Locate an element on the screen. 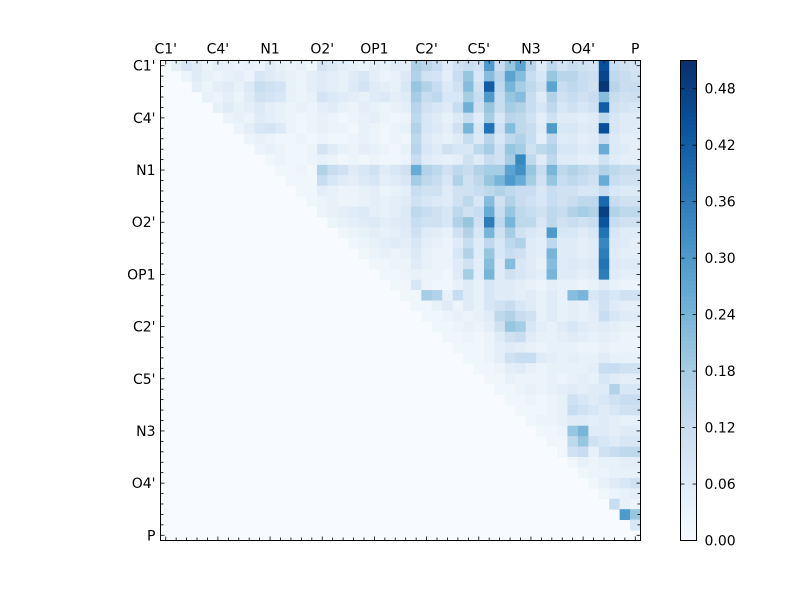 Image resolution: width=800 pixels, height=600 pixels. colorbar-tick-label: 0.30 is located at coordinates (720, 259).